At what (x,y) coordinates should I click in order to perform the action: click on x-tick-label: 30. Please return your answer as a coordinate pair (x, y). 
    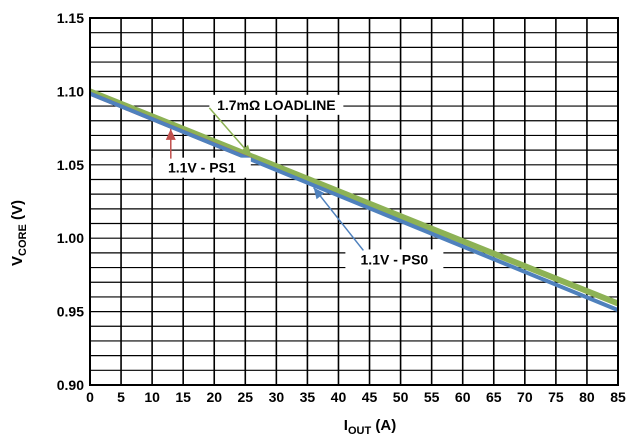
    Looking at the image, I should click on (277, 397).